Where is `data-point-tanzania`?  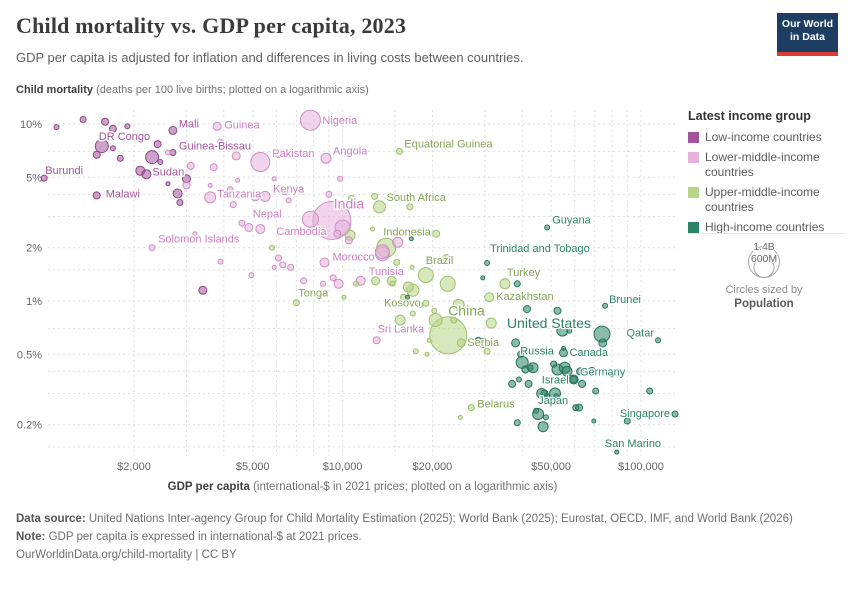
data-point-tanzania is located at coordinates (210, 197).